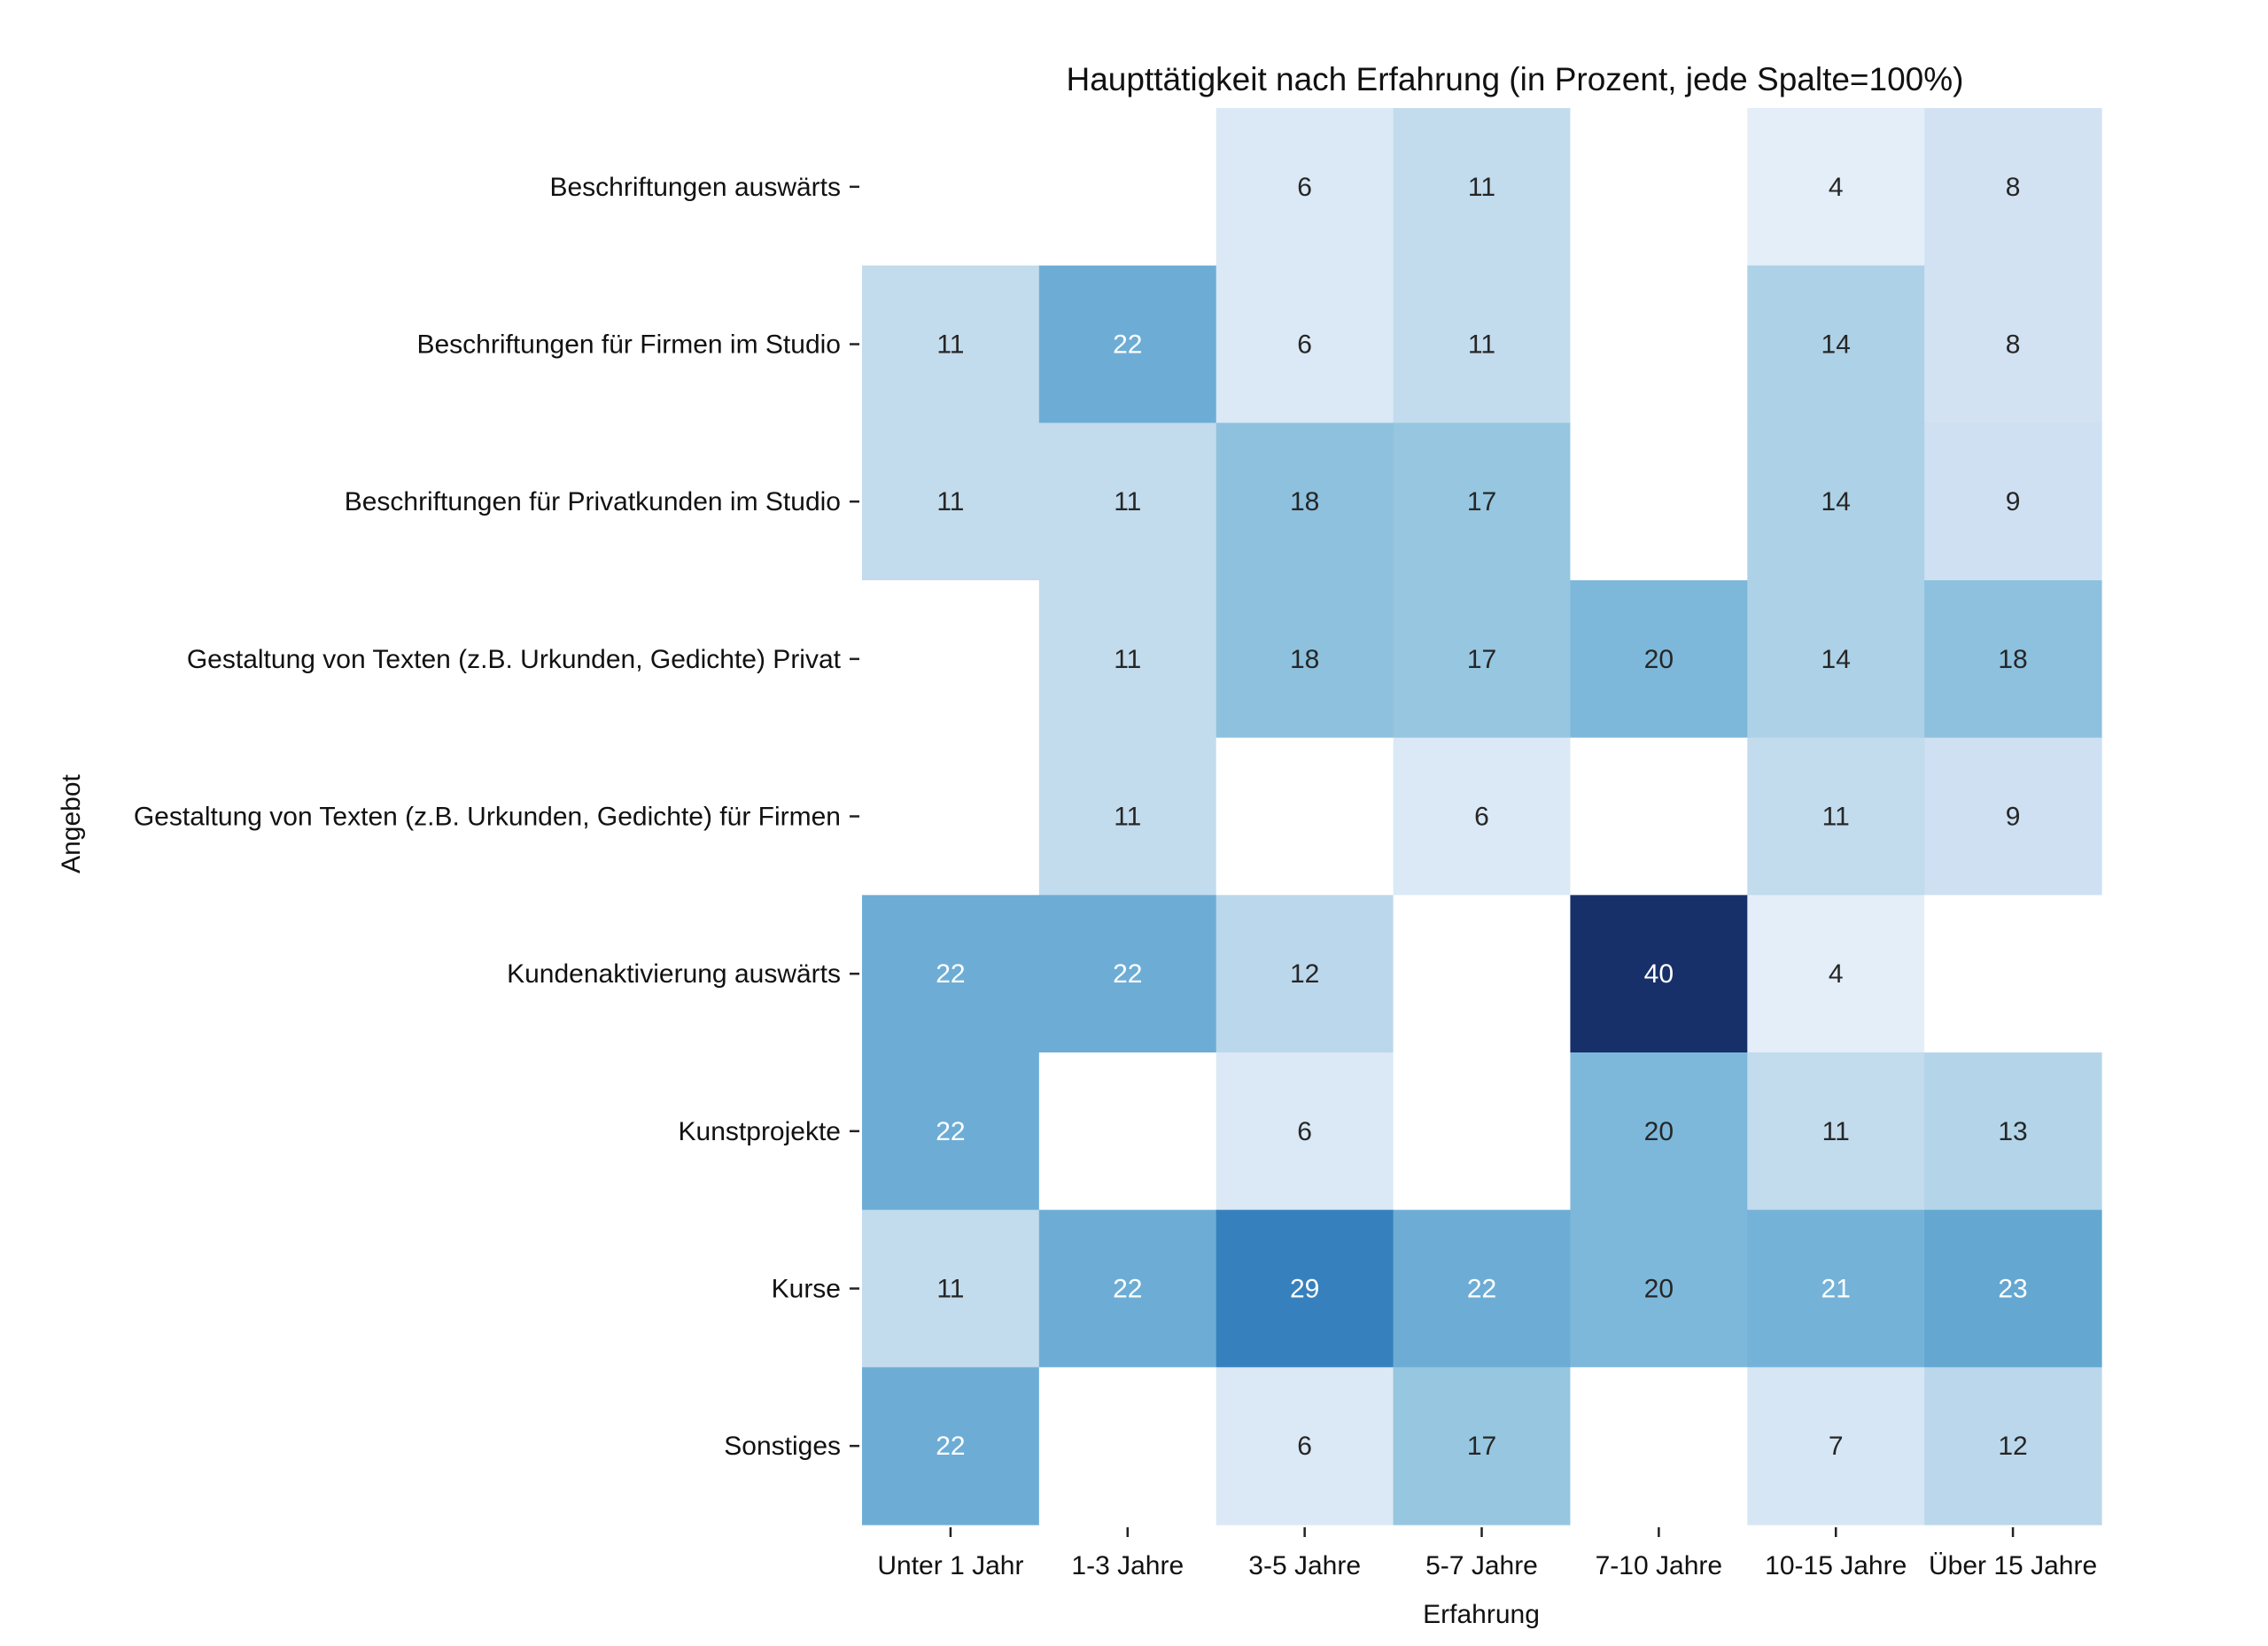 The image size is (2268, 1646). I want to click on x-tick-label: Unter 1 Jahr, so click(950, 1565).